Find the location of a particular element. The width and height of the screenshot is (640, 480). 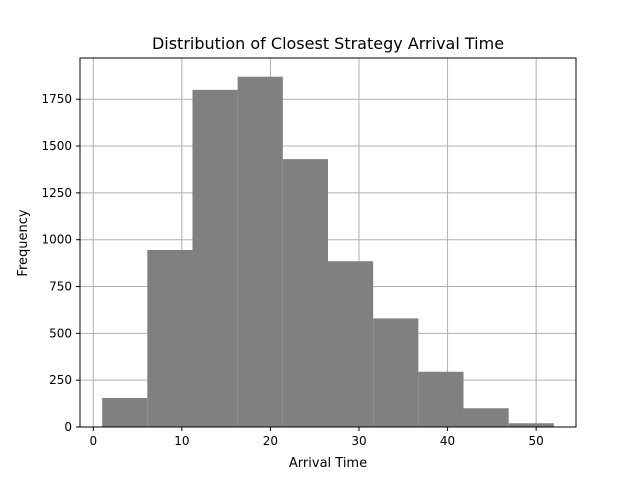

x-tick-label: 30 is located at coordinates (358, 441).